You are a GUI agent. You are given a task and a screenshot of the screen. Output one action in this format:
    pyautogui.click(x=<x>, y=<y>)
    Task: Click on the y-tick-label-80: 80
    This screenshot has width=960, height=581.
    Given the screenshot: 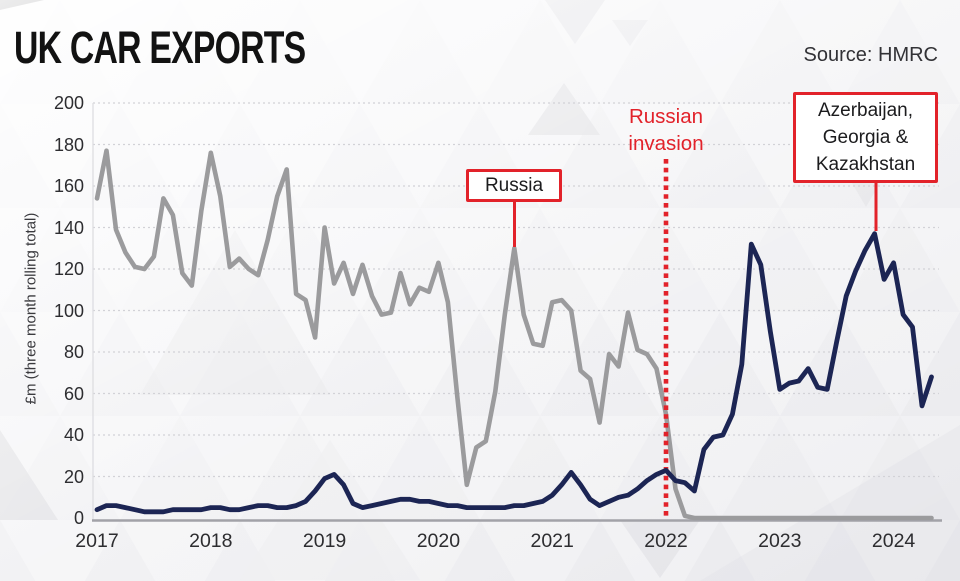 What is the action you would take?
    pyautogui.click(x=73, y=352)
    